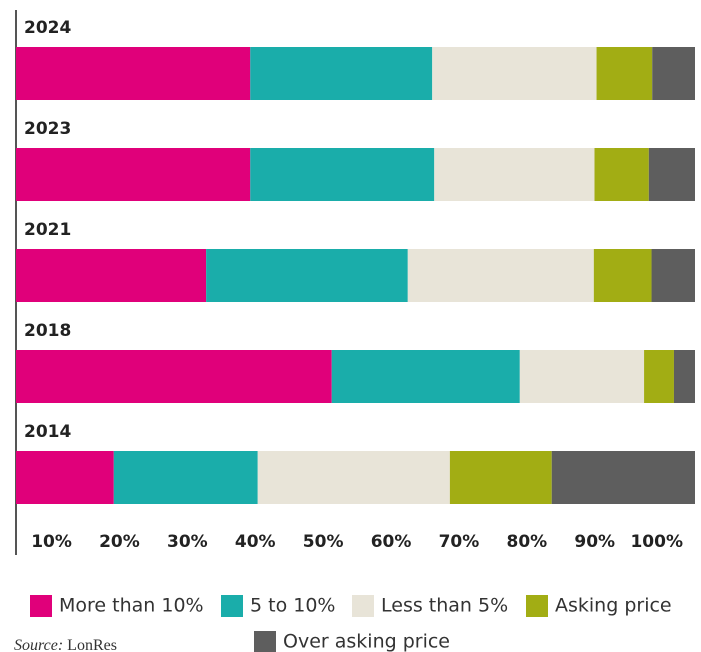  What do you see at coordinates (92, 644) in the screenshot?
I see `source-name: LonRes` at bounding box center [92, 644].